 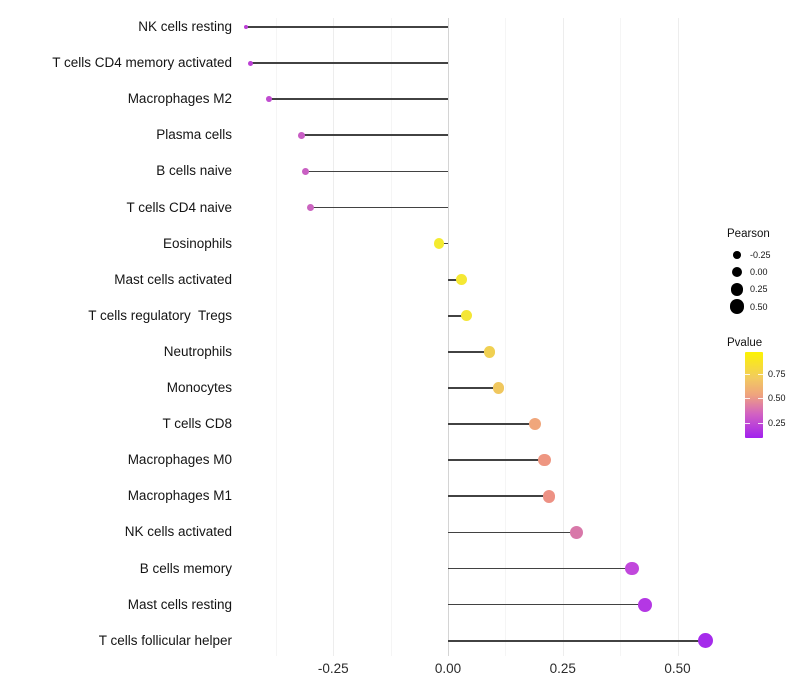 I want to click on y-axis-label: NK cells resting, so click(x=185, y=26).